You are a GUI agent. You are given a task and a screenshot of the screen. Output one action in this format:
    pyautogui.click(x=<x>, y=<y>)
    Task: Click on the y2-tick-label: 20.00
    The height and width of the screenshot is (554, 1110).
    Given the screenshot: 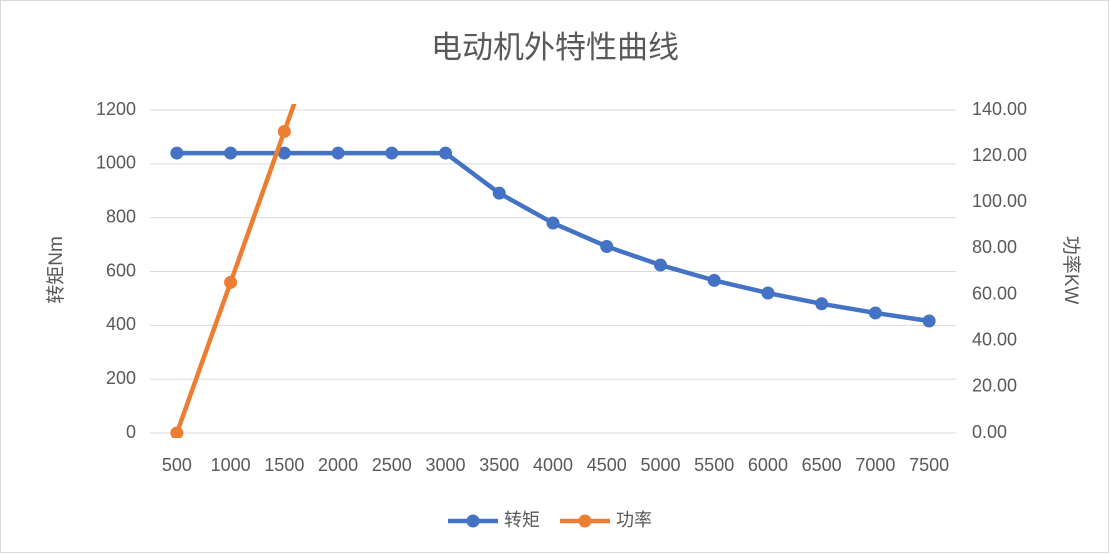 What is the action you would take?
    pyautogui.click(x=994, y=386)
    